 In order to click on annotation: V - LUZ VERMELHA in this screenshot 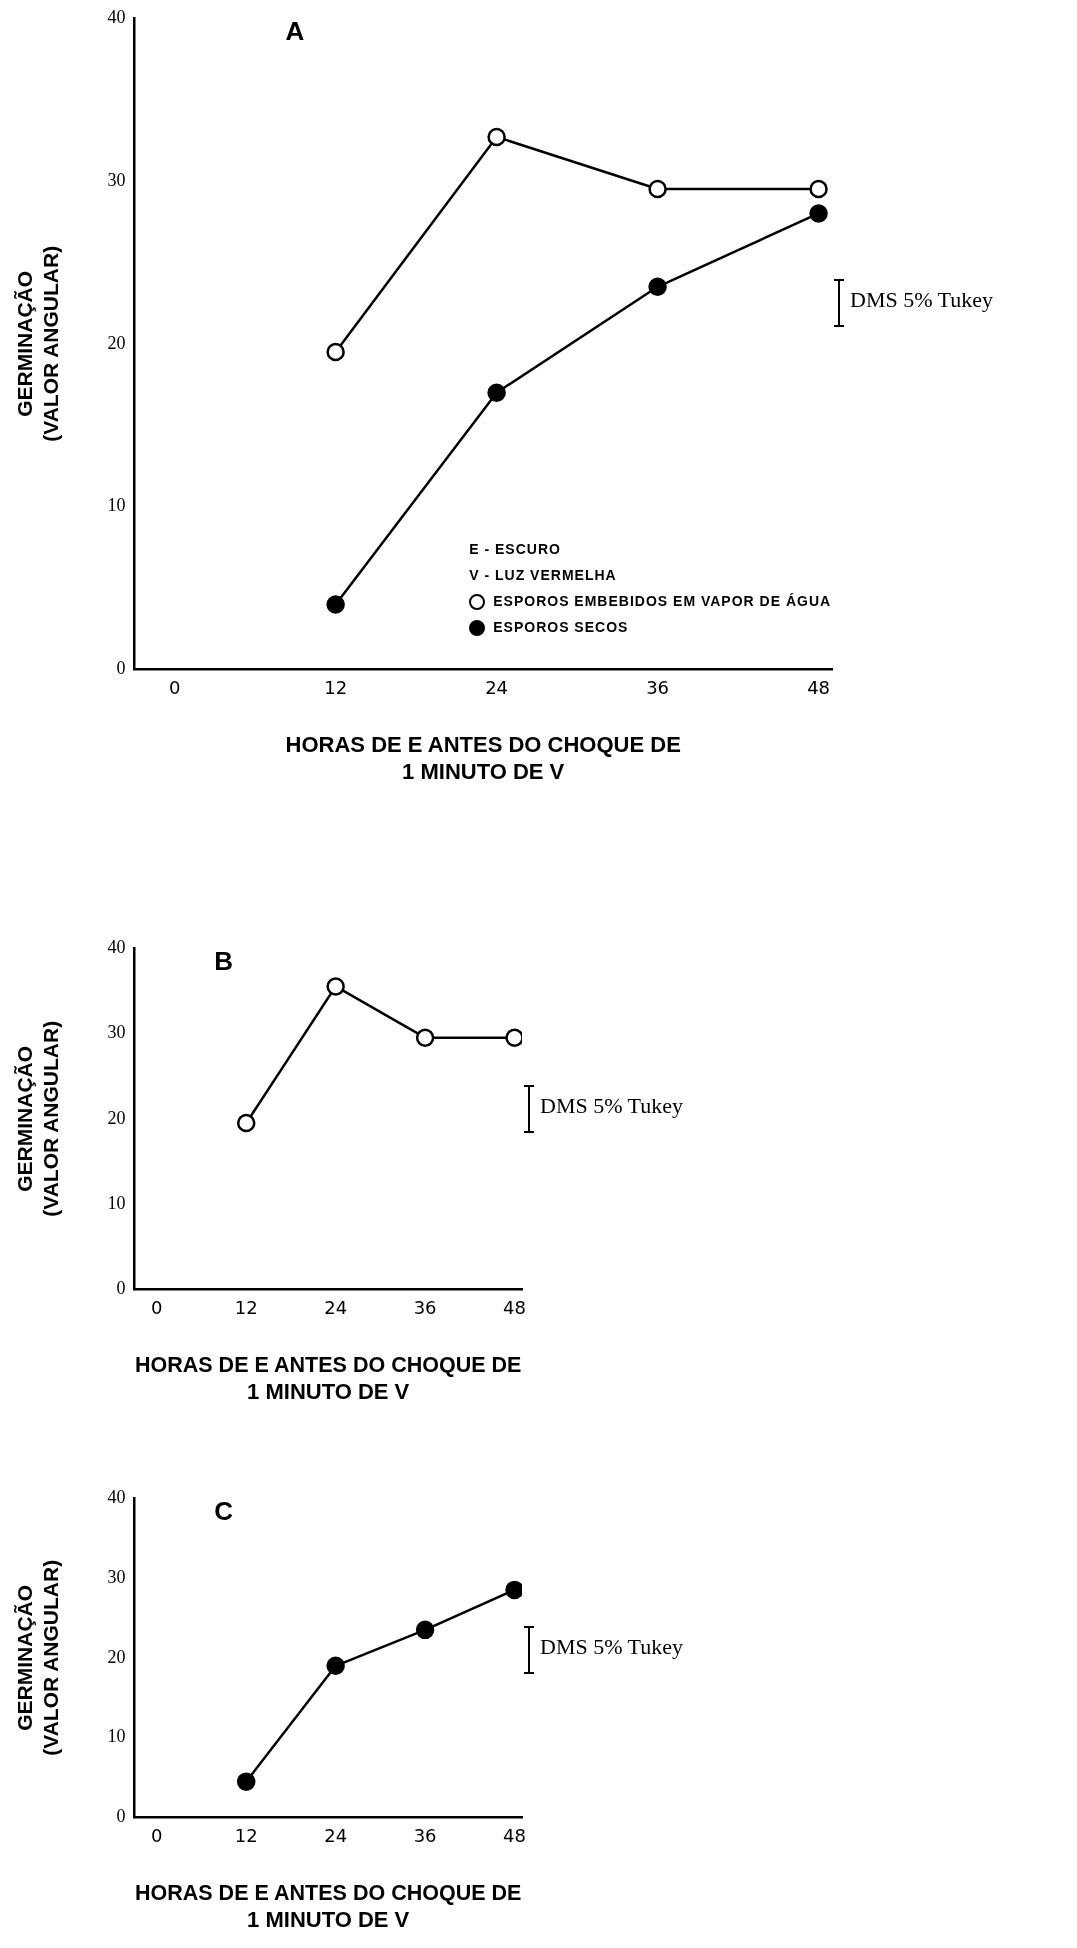, I will do `click(543, 575)`.